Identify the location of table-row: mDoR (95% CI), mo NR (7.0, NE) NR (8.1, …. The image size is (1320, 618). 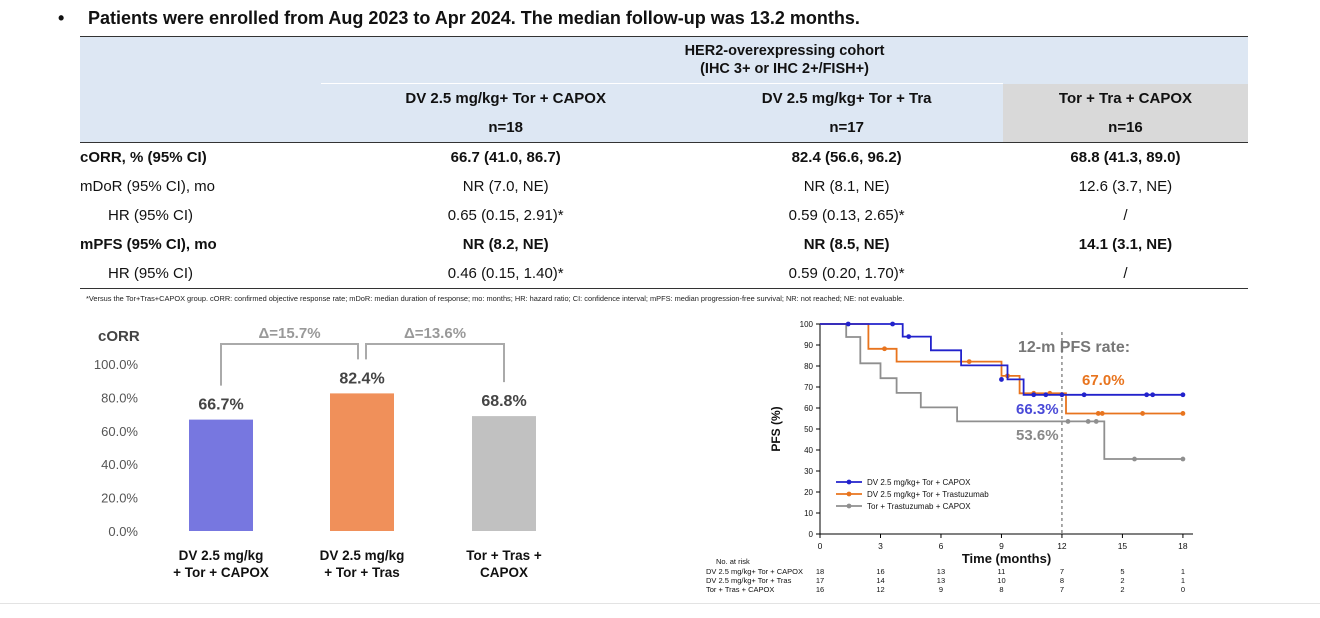
(664, 186).